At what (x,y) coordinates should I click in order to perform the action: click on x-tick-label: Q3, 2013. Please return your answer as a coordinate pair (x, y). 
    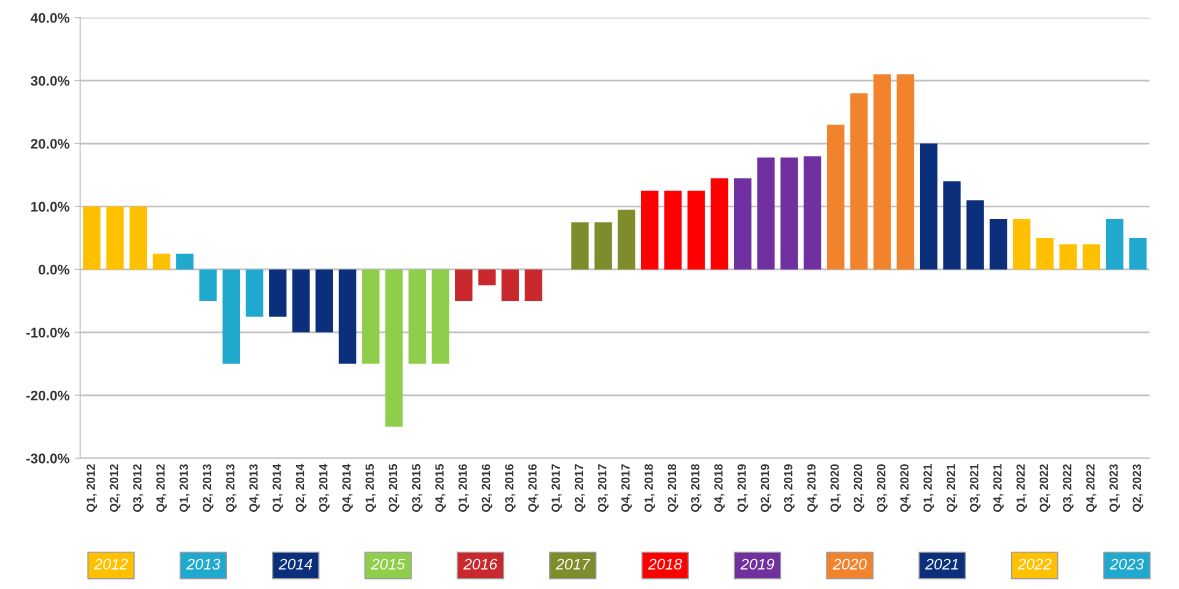
    Looking at the image, I should click on (231, 488).